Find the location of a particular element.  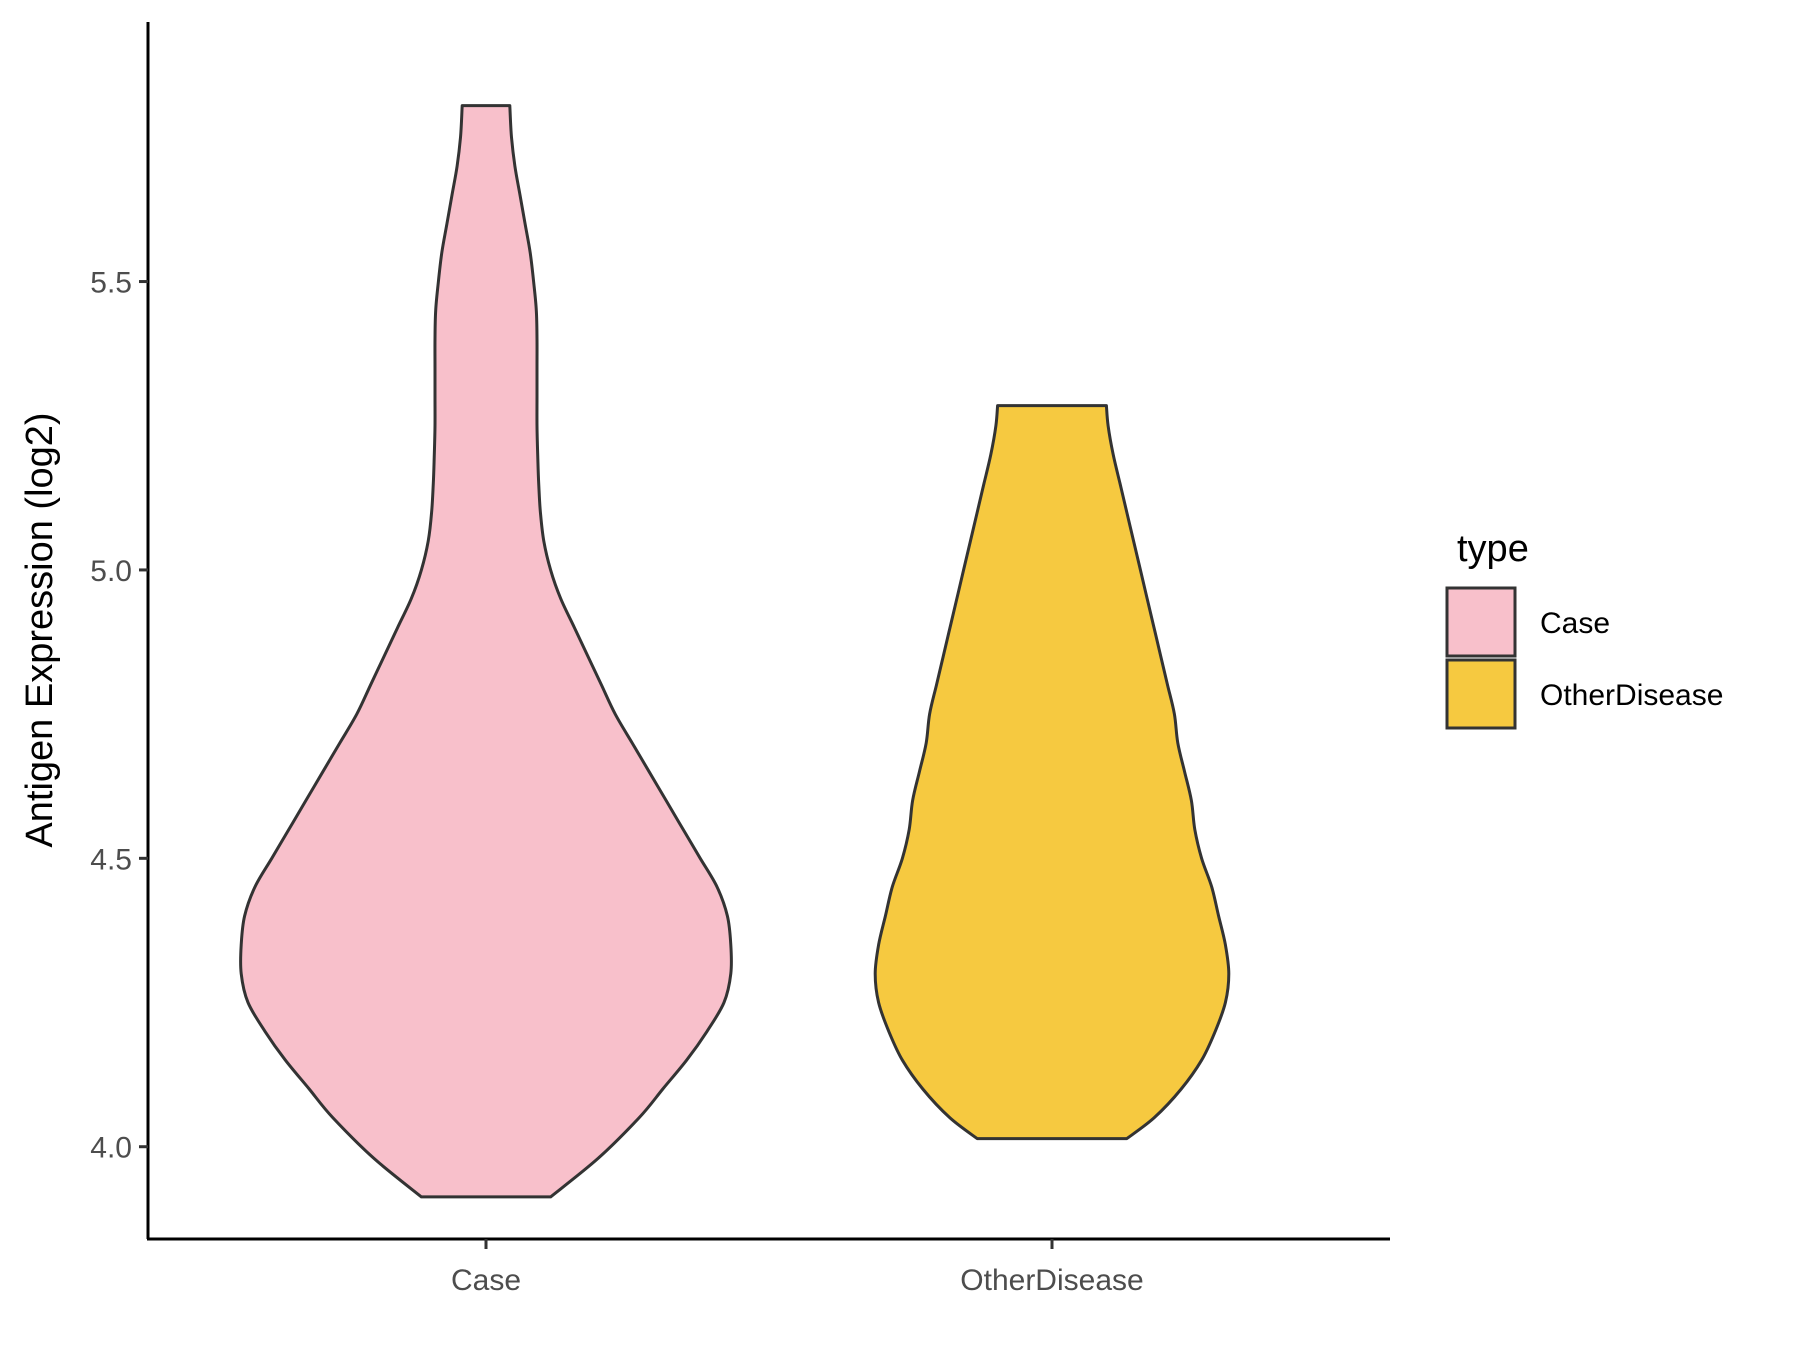

legend-key-case is located at coordinates (1481, 622).